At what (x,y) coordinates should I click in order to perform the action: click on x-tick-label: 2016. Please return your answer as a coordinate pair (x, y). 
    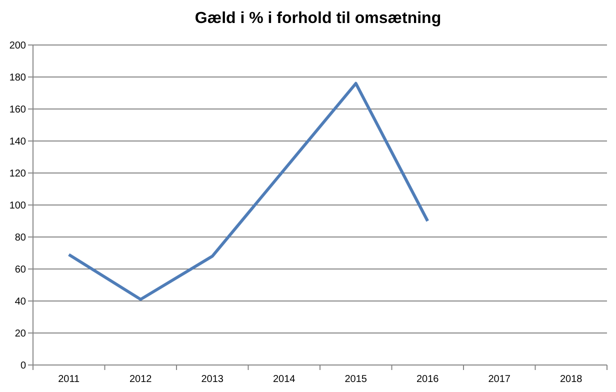
    Looking at the image, I should click on (428, 379).